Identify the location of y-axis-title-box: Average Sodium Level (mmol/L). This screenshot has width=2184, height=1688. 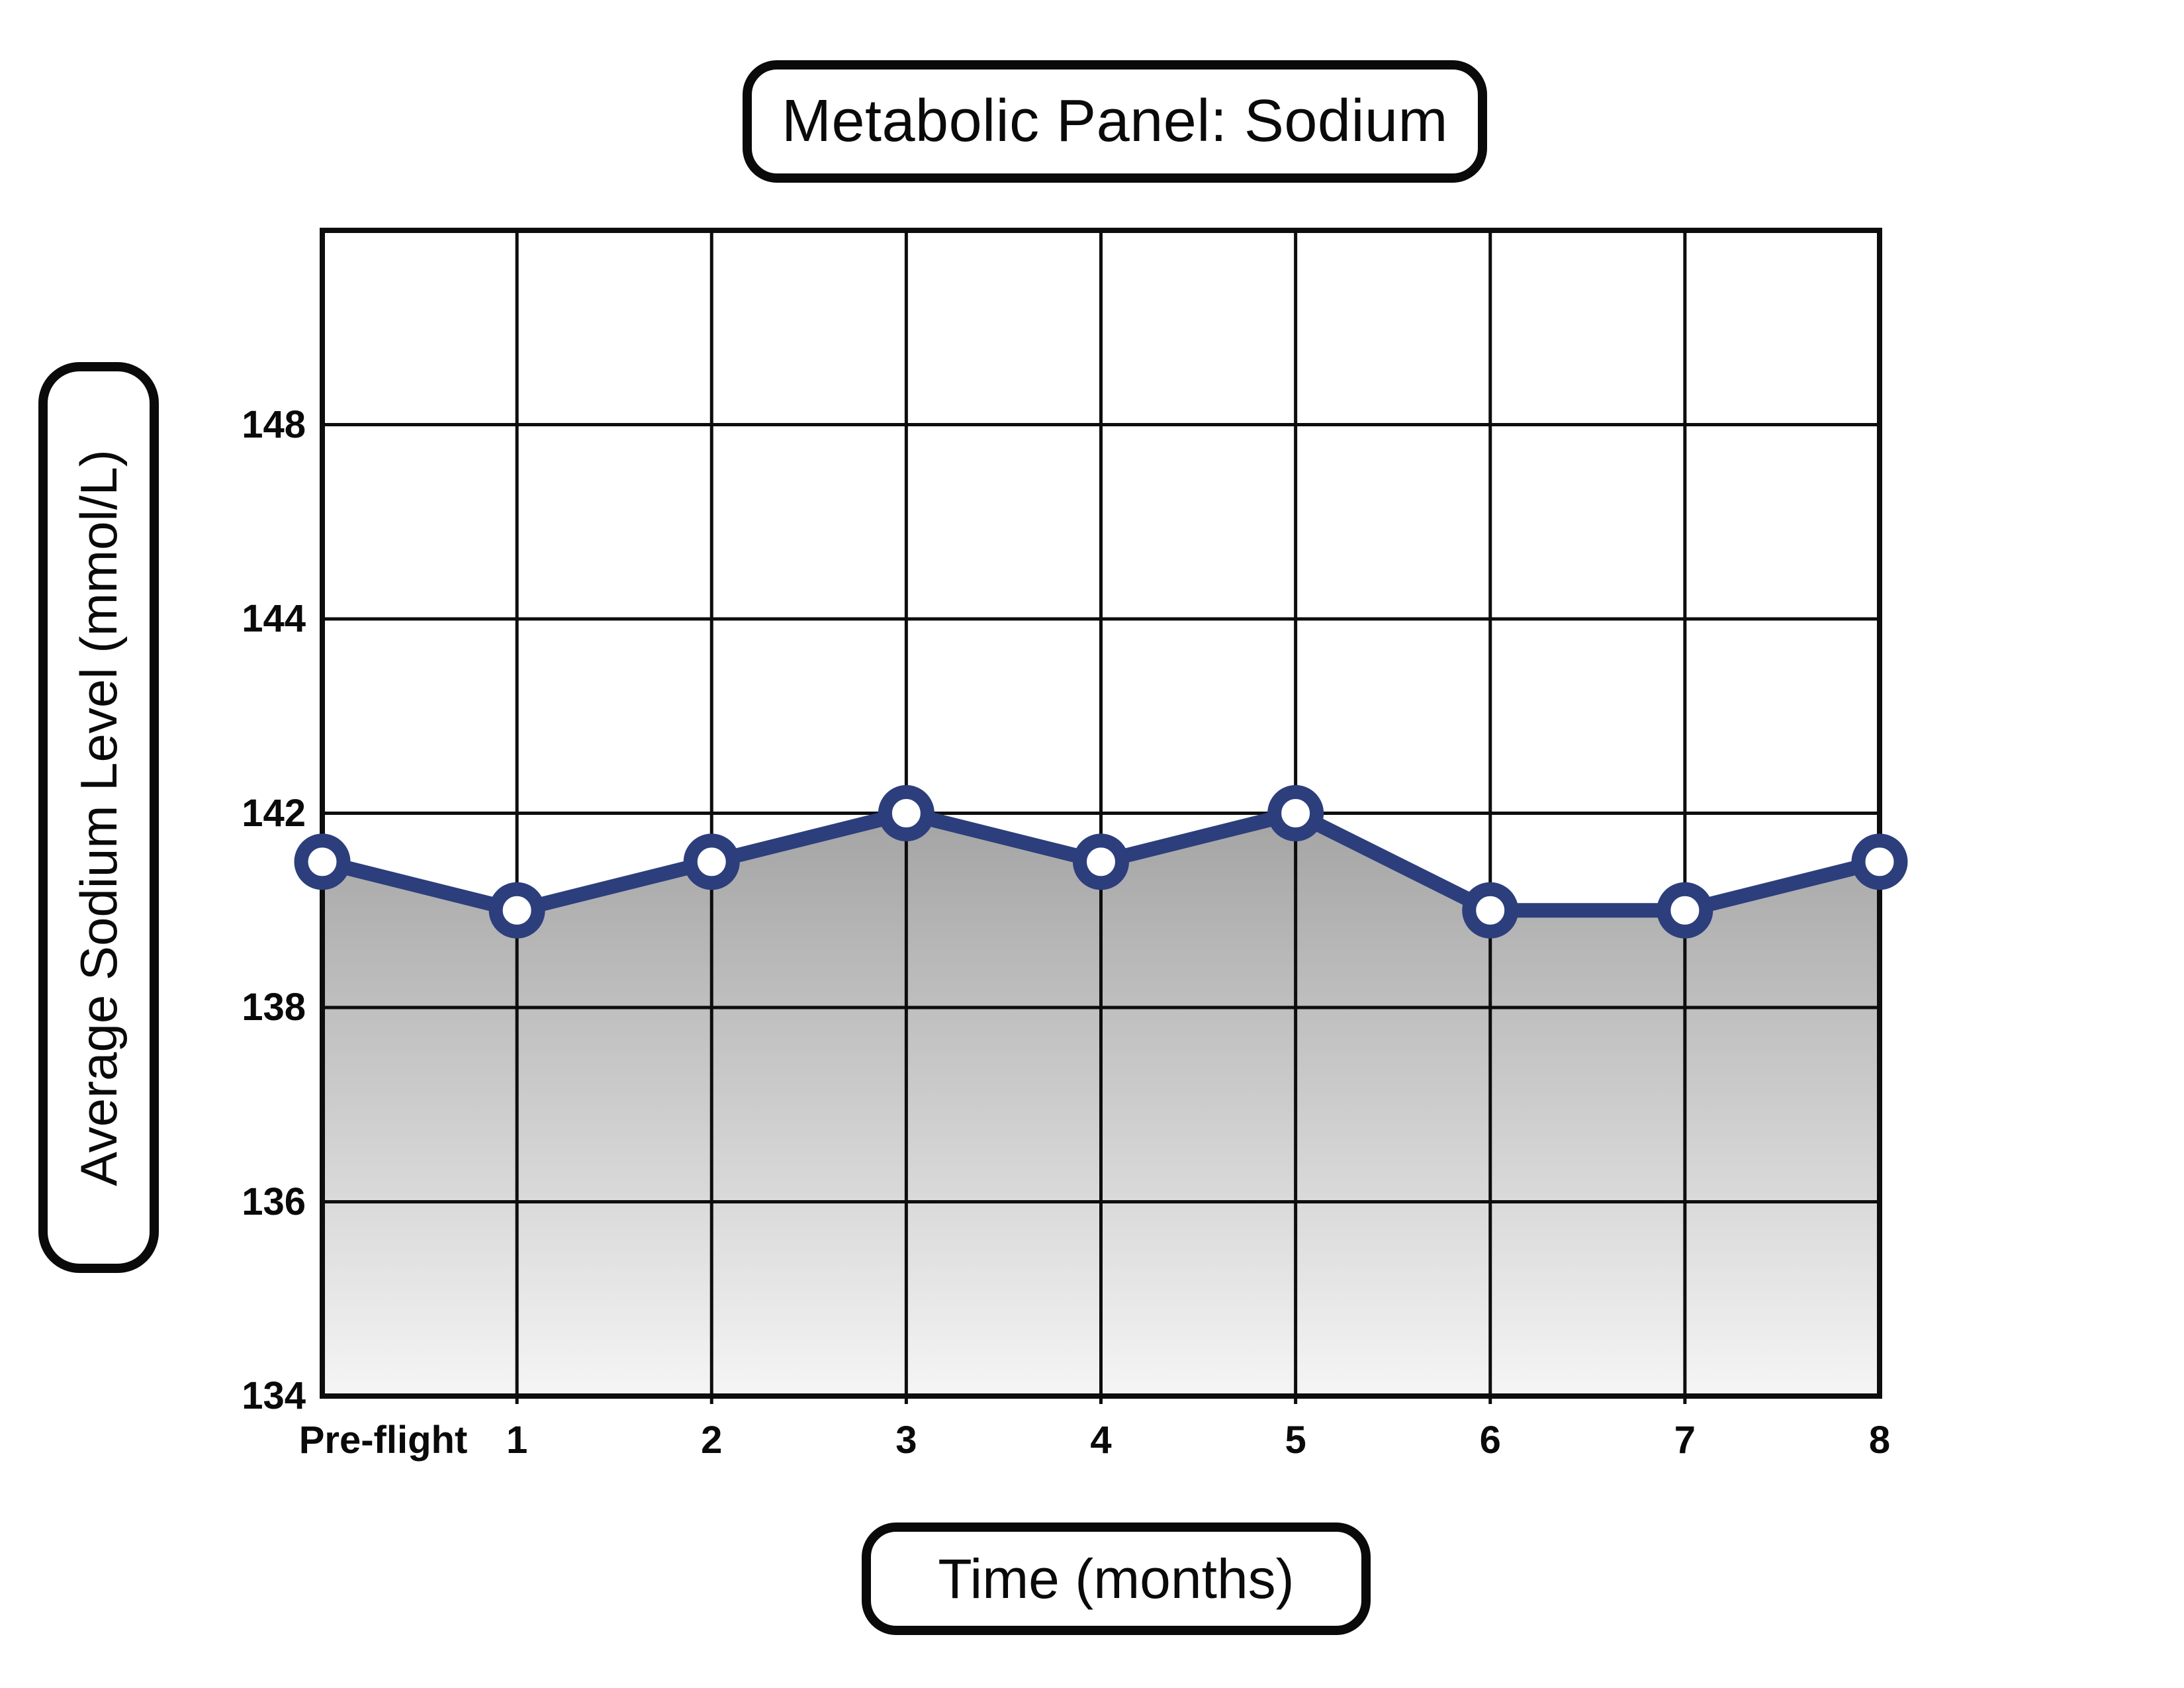
(98, 817).